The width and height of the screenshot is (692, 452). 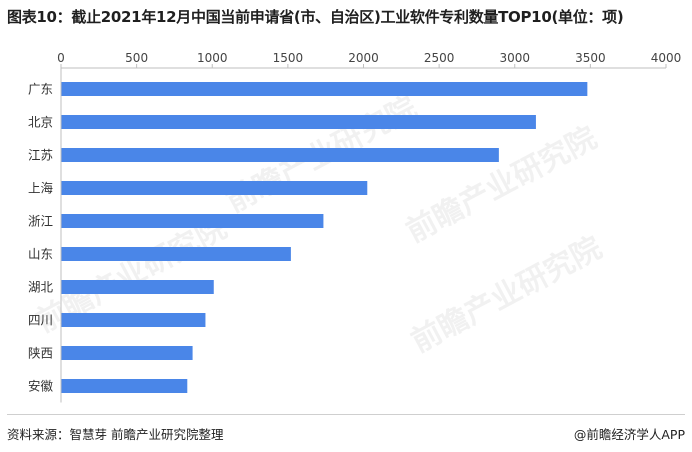 What do you see at coordinates (280, 155) in the screenshot?
I see `bar-江苏` at bounding box center [280, 155].